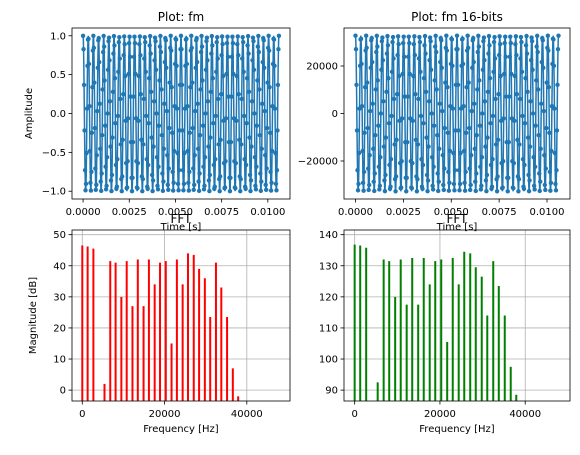  I want to click on x-tick-label: 0.0025, so click(403, 212).